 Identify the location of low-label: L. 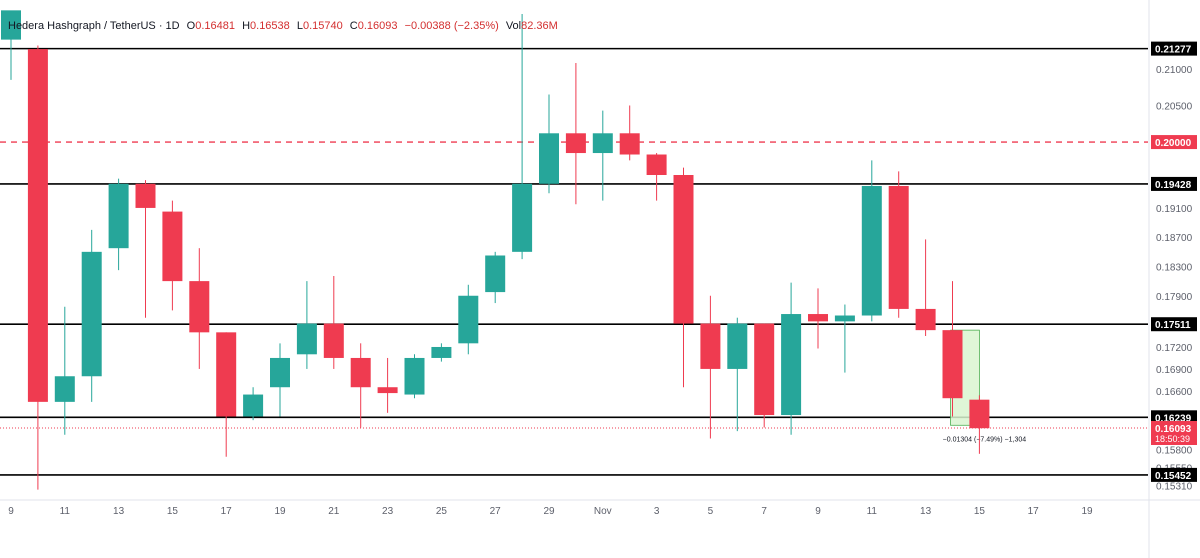
(299, 26).